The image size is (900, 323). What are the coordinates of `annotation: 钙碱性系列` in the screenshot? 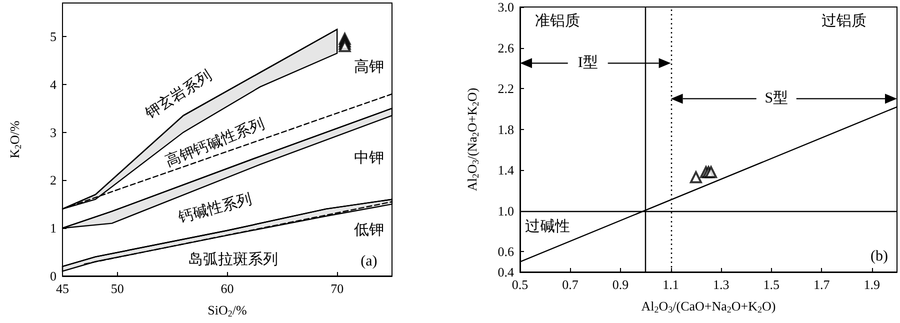 It's located at (215, 208).